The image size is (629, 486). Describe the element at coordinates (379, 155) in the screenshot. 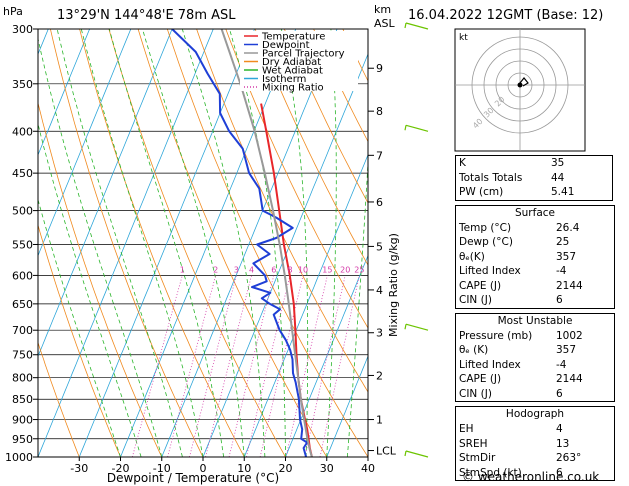

I see `height-tick-label: 7` at that location.